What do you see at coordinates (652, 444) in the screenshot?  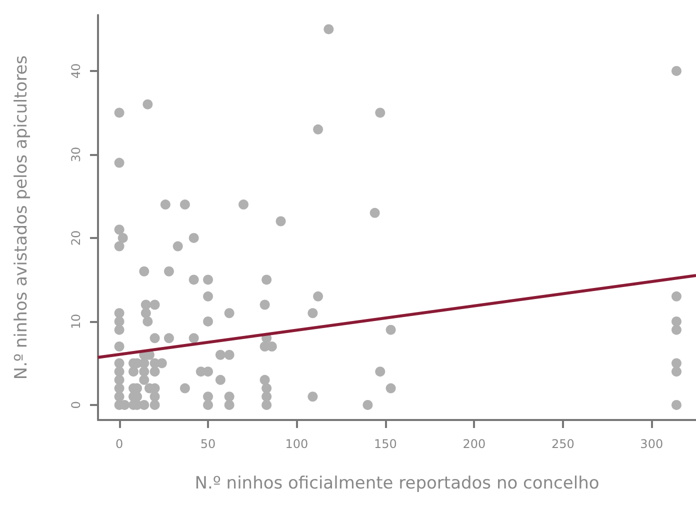 I see `x-tick-label: 300` at bounding box center [652, 444].